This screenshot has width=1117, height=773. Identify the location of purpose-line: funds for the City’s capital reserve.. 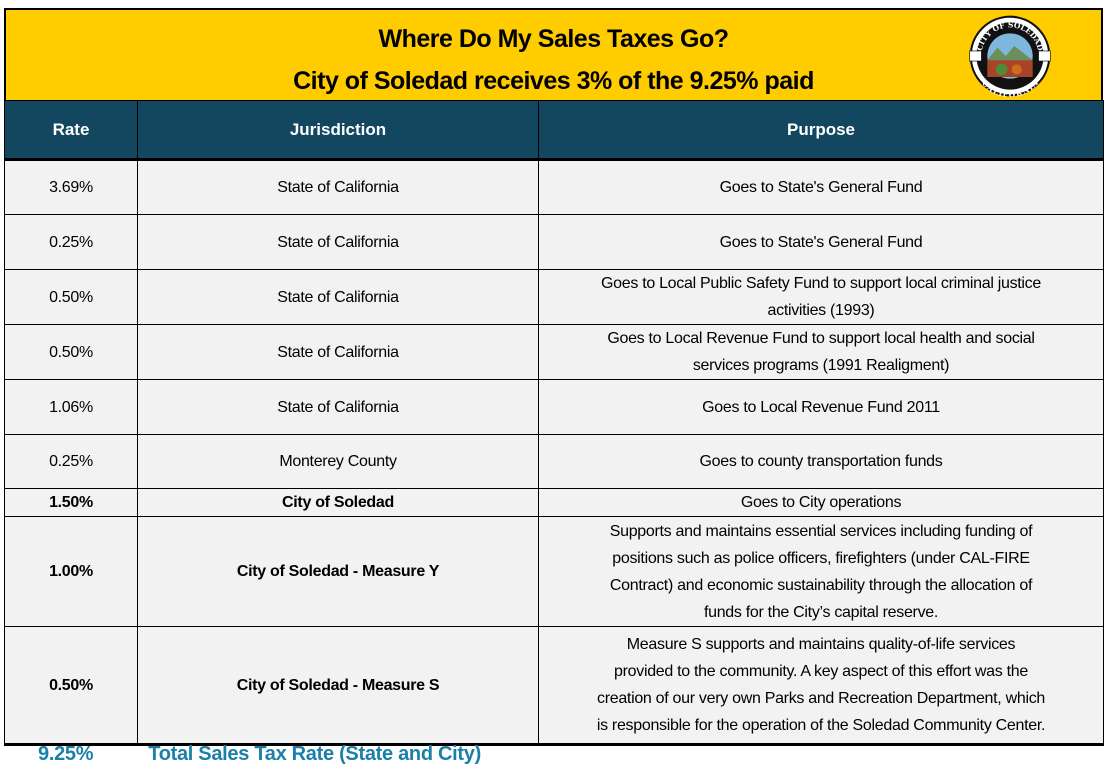
(821, 612).